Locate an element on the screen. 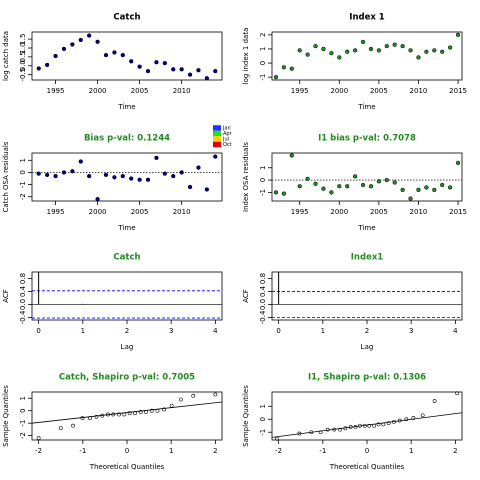 The width and height of the screenshot is (480, 480). x-tick-label: 2005 is located at coordinates (140, 91).